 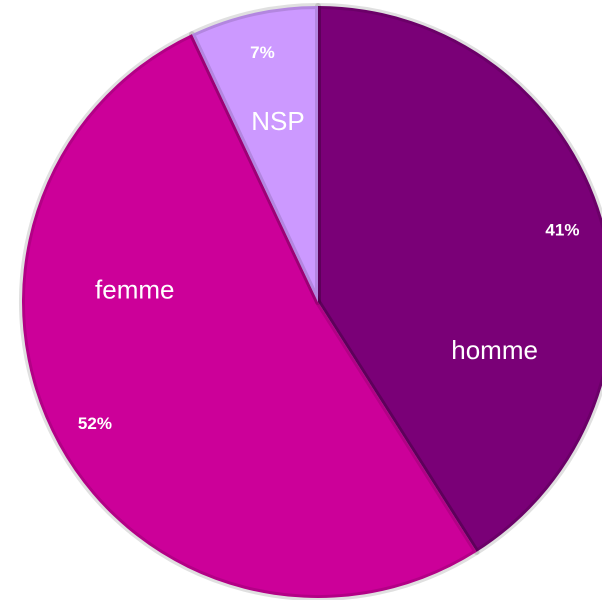 What do you see at coordinates (277, 121) in the screenshot?
I see `slice-label: NSP` at bounding box center [277, 121].